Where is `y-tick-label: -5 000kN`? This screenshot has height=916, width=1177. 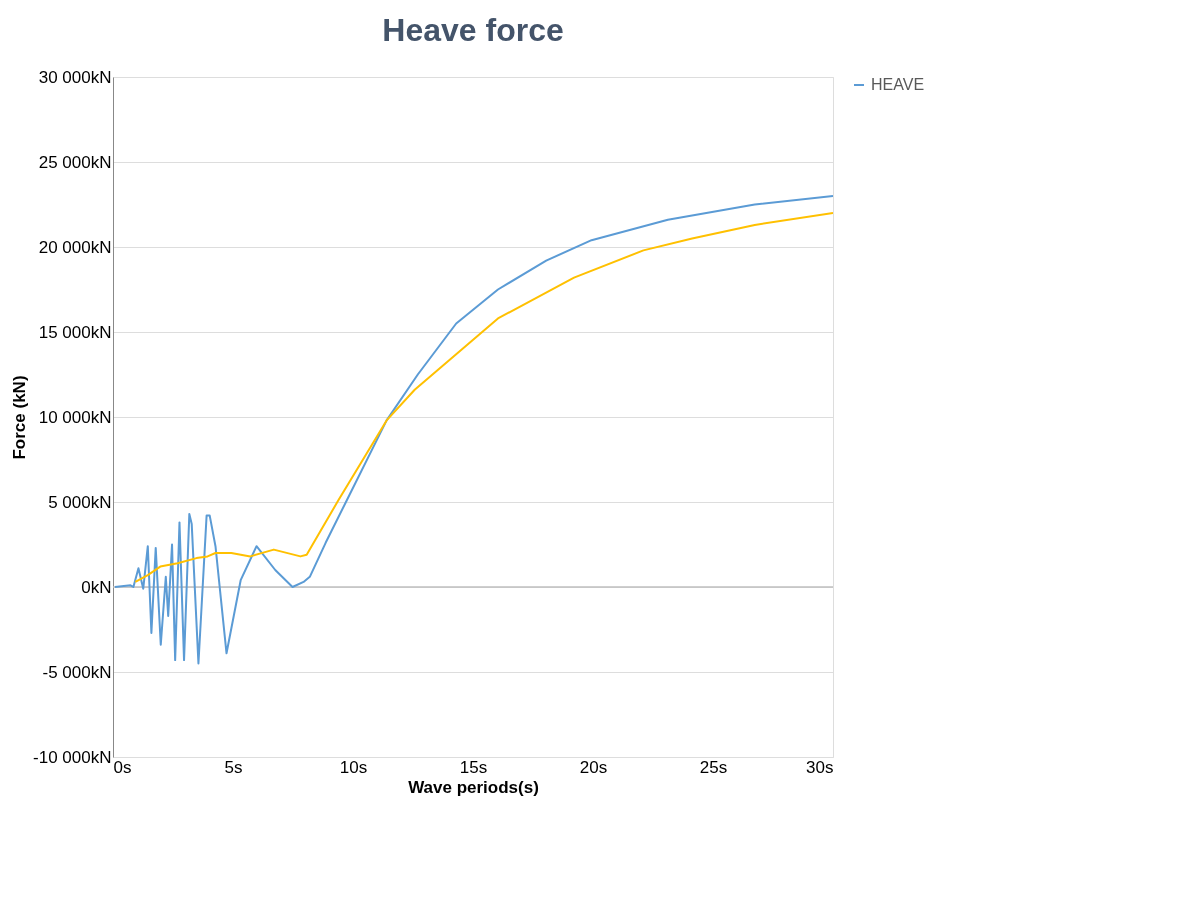 y-tick-label: -5 000kN is located at coordinates (77, 672).